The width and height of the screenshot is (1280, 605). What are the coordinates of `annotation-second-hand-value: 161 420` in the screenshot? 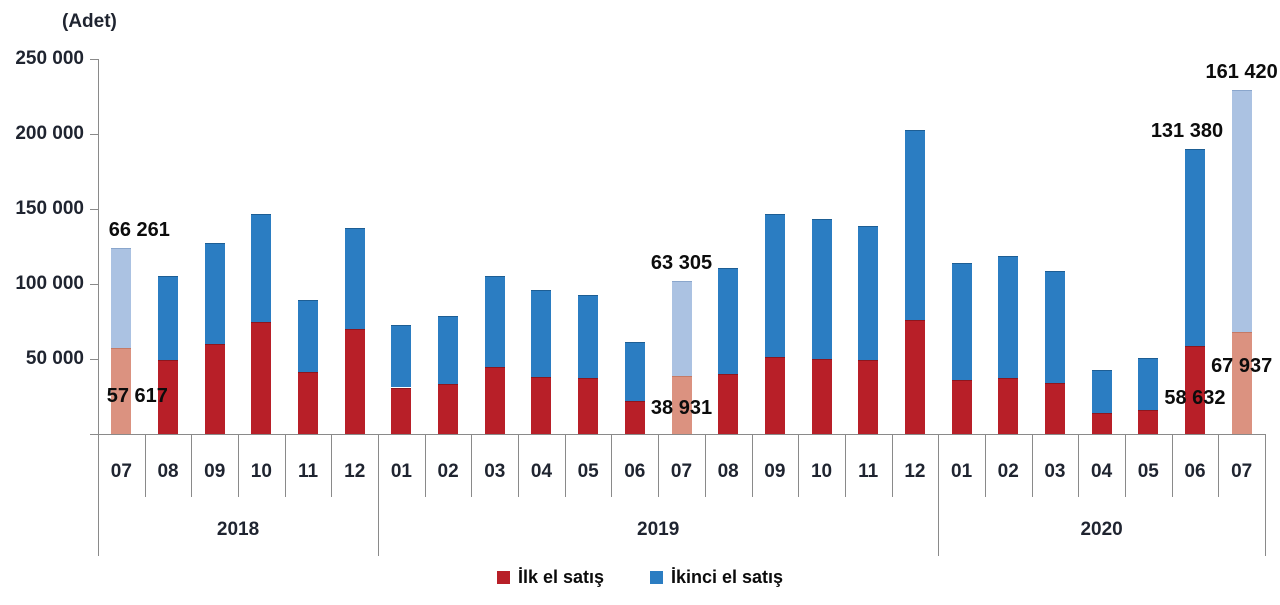 It's located at (1241, 71).